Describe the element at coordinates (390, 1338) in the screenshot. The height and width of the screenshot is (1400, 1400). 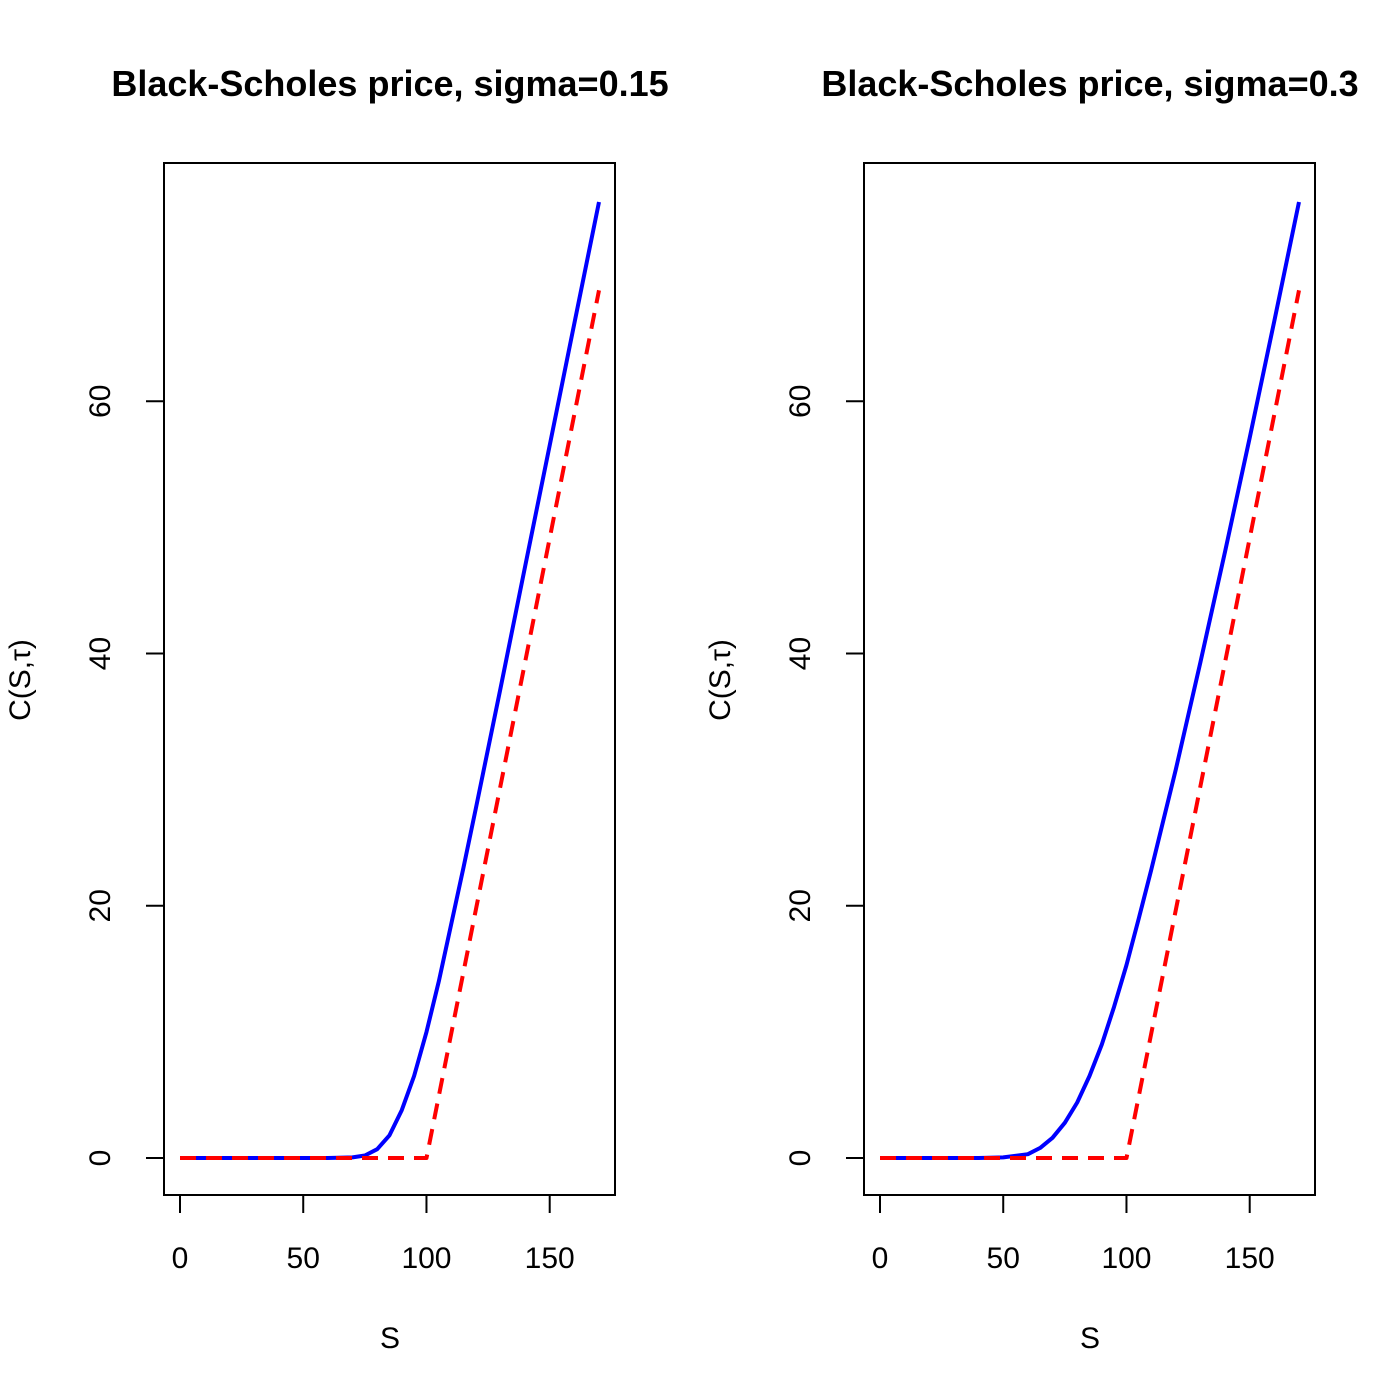
I see `x-axis-label-left: S` at that location.